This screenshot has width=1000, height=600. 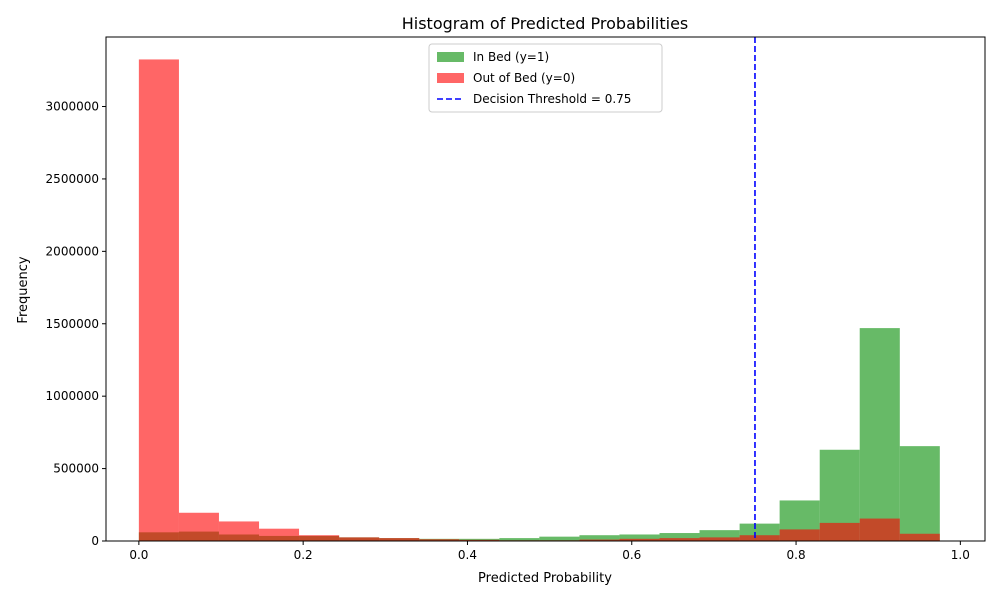 What do you see at coordinates (552, 99) in the screenshot?
I see `legend-label: Decision Threshold = 0.75` at bounding box center [552, 99].